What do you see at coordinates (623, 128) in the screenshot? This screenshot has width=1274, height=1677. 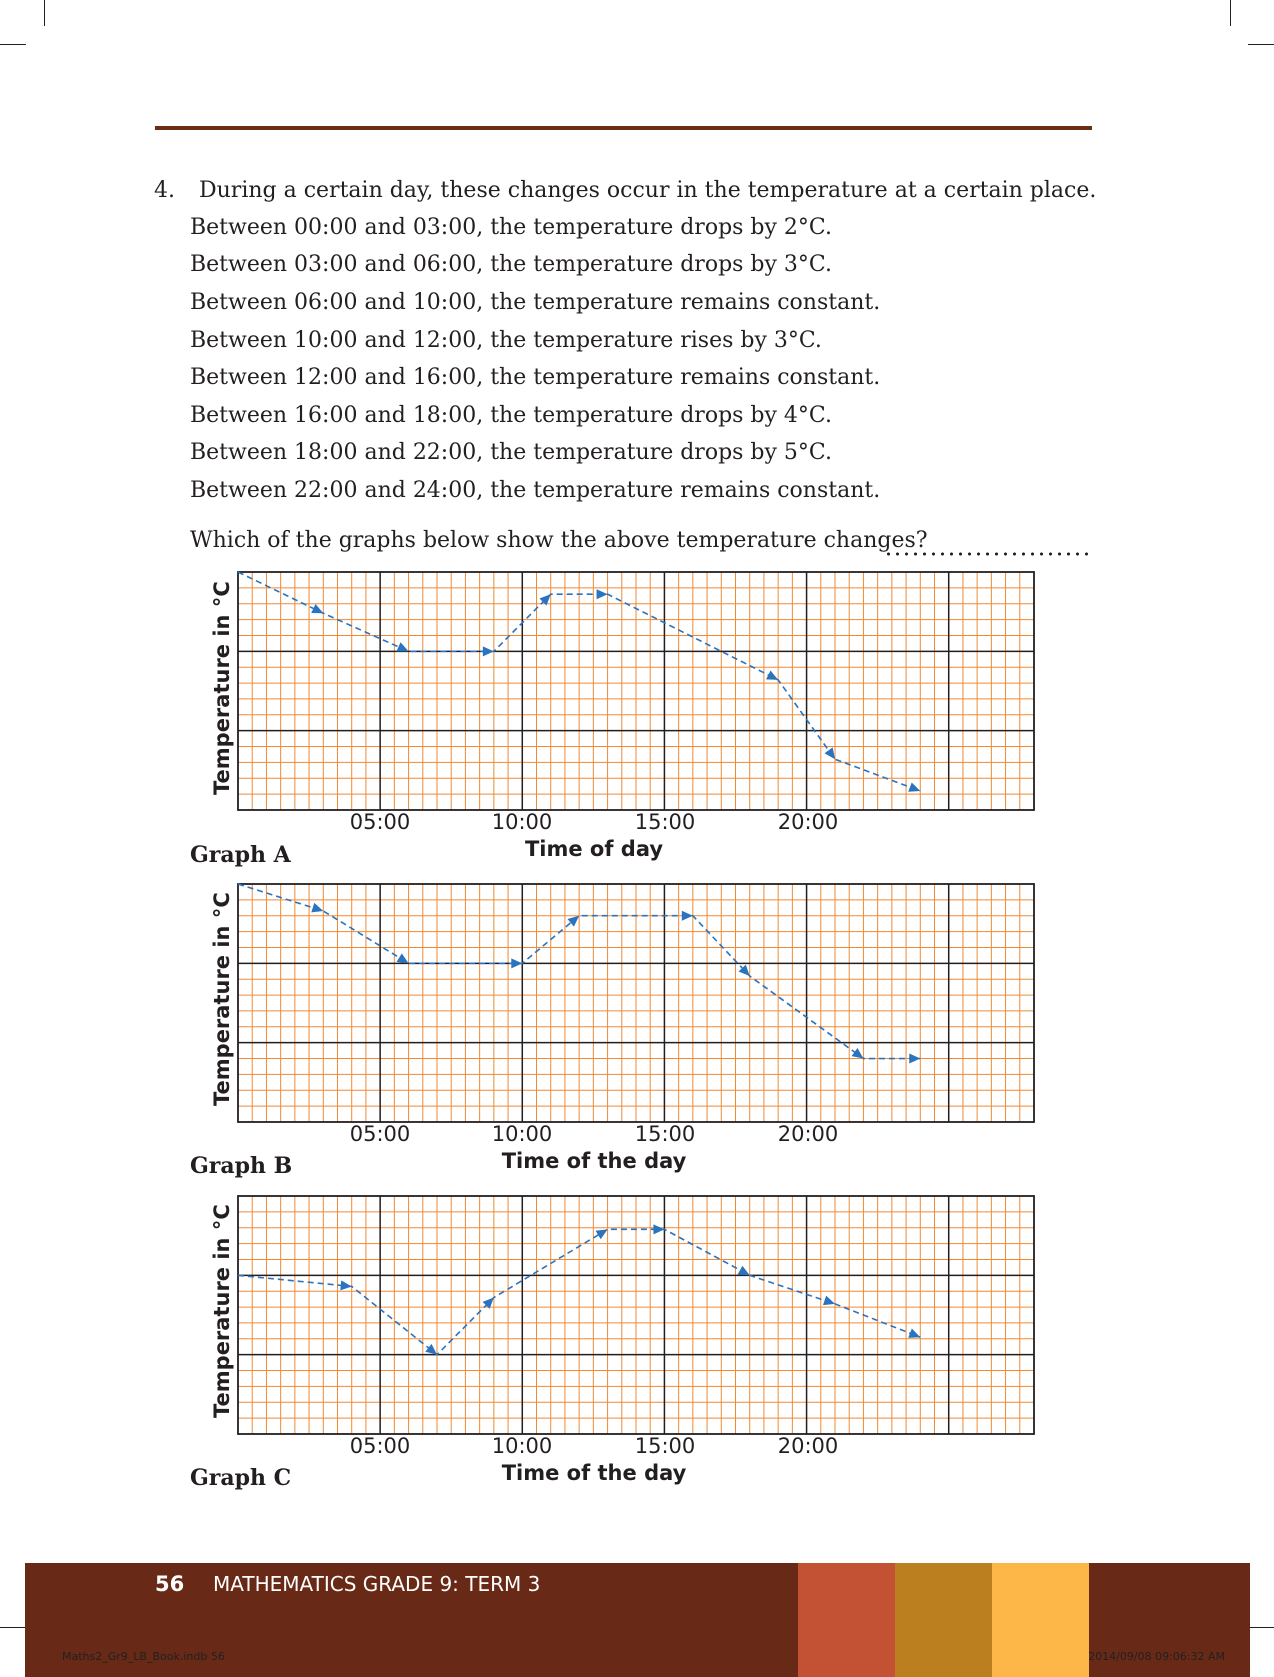 I see `top-rule` at bounding box center [623, 128].